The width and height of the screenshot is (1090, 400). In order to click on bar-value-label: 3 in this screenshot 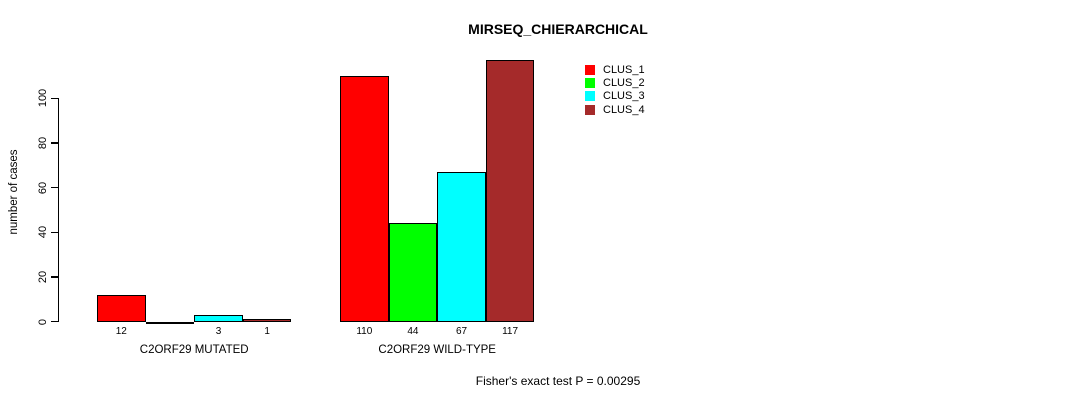, I will do `click(218, 331)`.